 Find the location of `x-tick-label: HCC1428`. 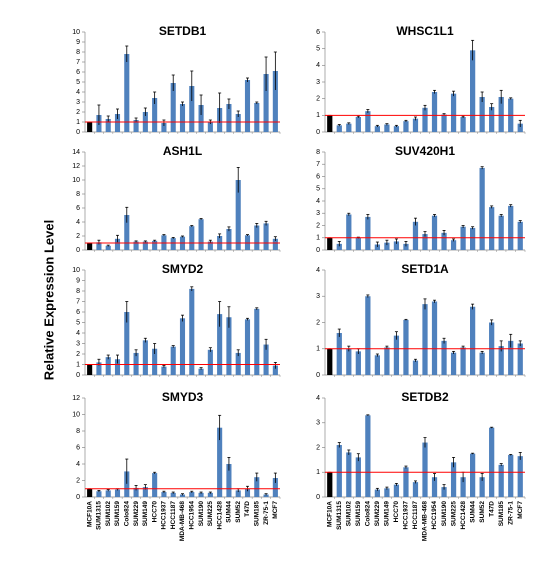

x-tick-label: HCC1428 is located at coordinates (219, 515).